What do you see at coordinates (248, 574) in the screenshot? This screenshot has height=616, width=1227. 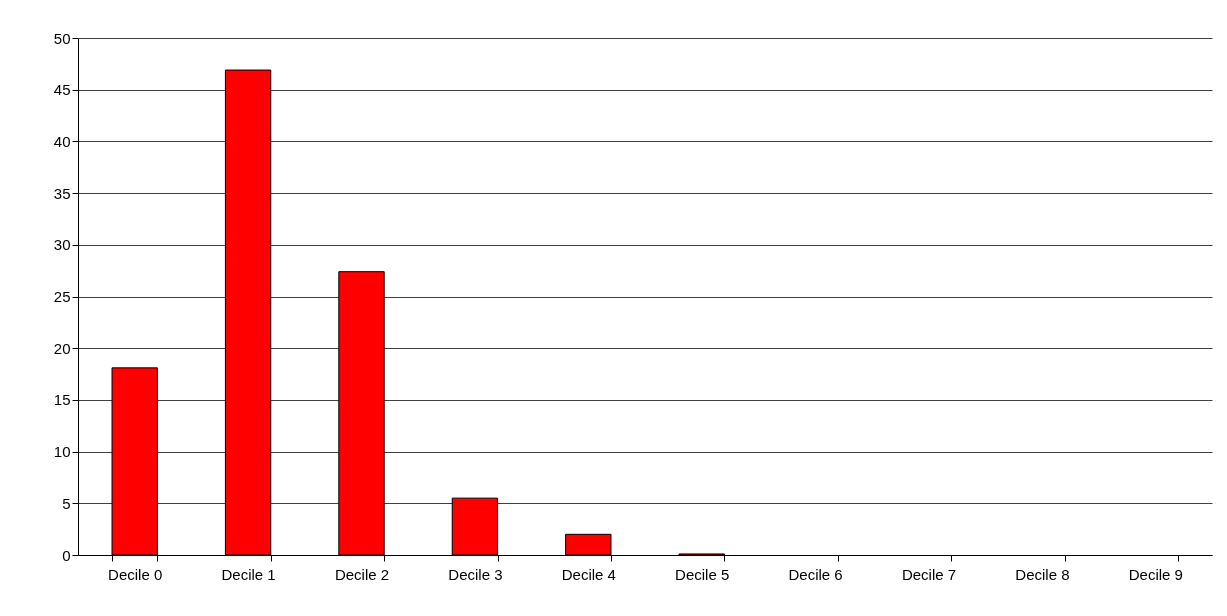 I see `x-tick-label: Decile 1` at bounding box center [248, 574].